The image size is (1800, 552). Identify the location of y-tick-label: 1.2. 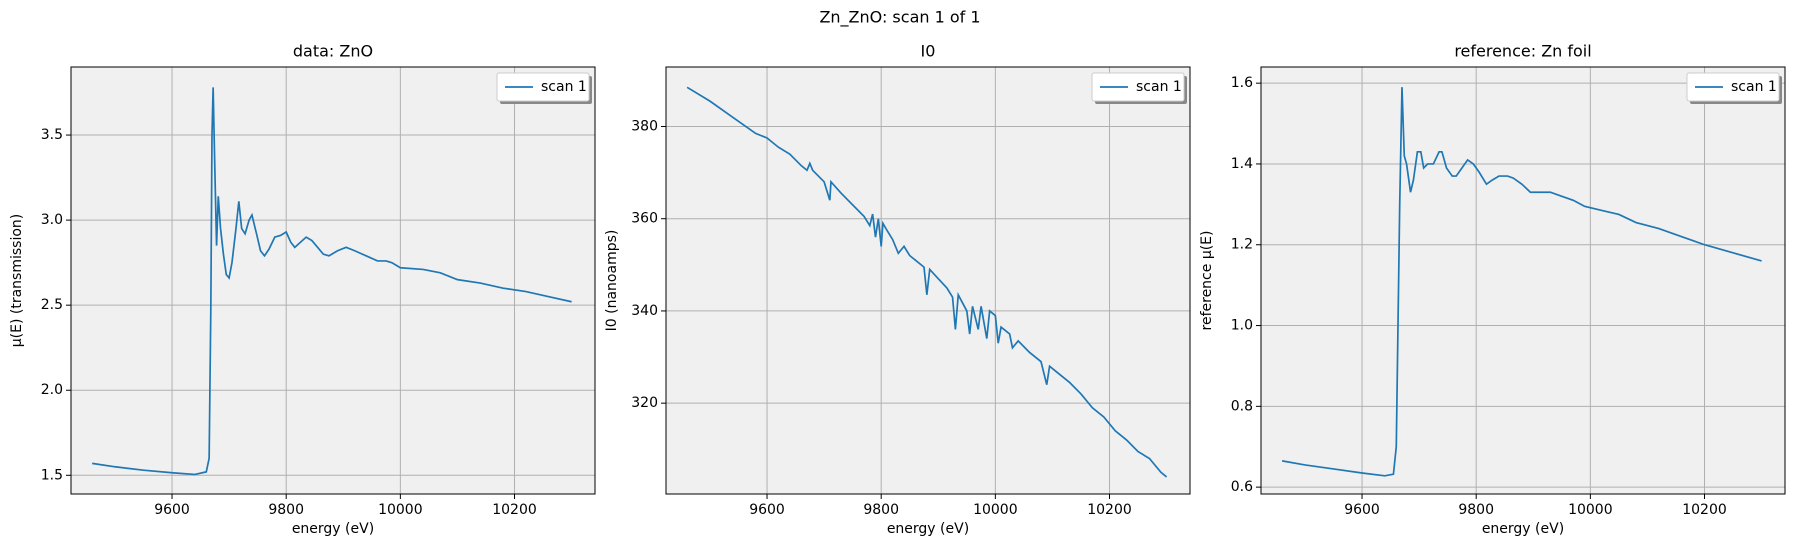
(1242, 245).